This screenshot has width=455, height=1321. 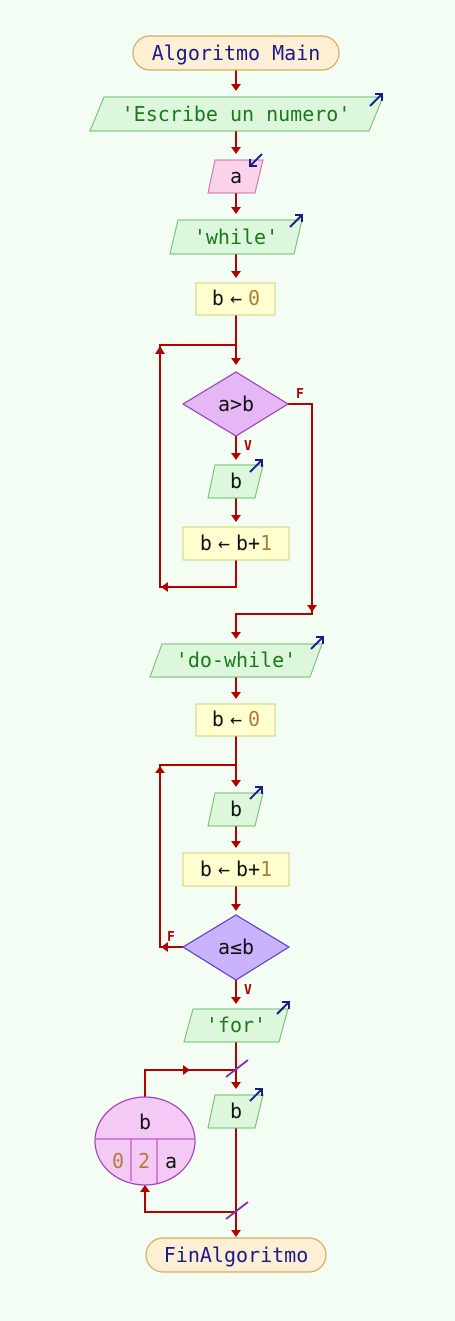 I want to click on write-b-block-for: b, so click(x=235, y=1108).